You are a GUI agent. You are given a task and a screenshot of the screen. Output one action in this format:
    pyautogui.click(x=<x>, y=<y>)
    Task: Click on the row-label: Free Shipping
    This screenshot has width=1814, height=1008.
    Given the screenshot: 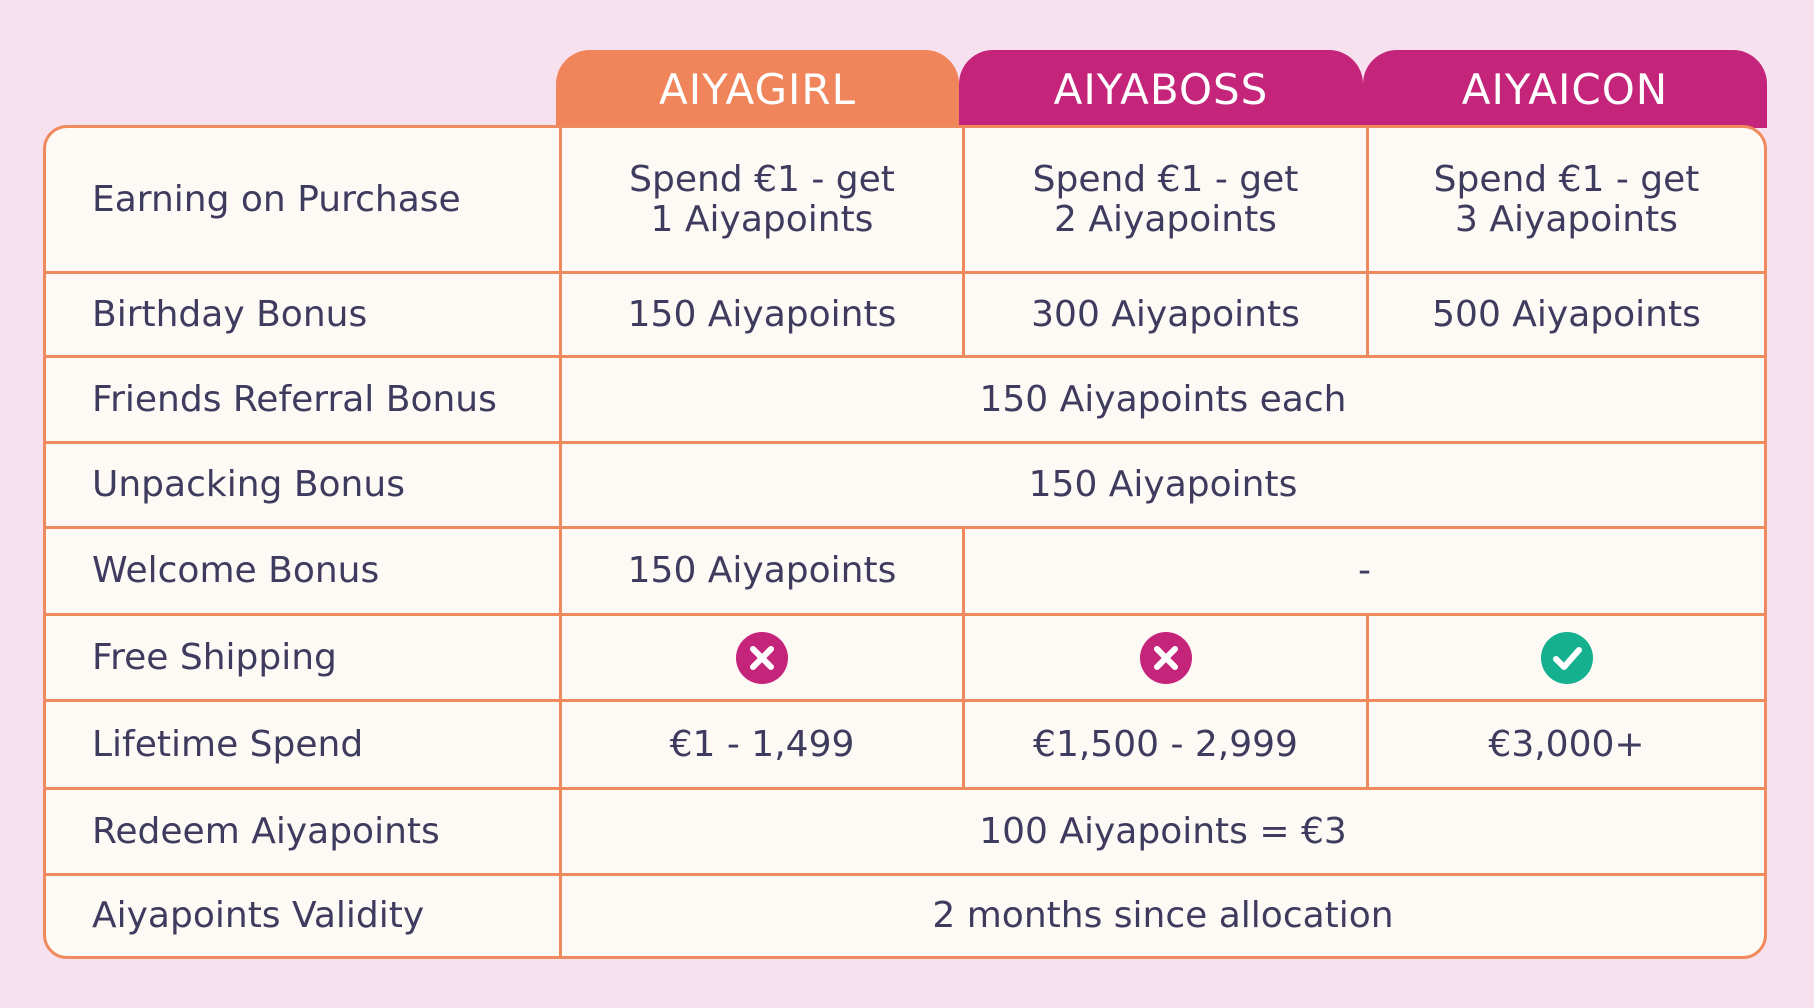 What is the action you would take?
    pyautogui.click(x=302, y=659)
    